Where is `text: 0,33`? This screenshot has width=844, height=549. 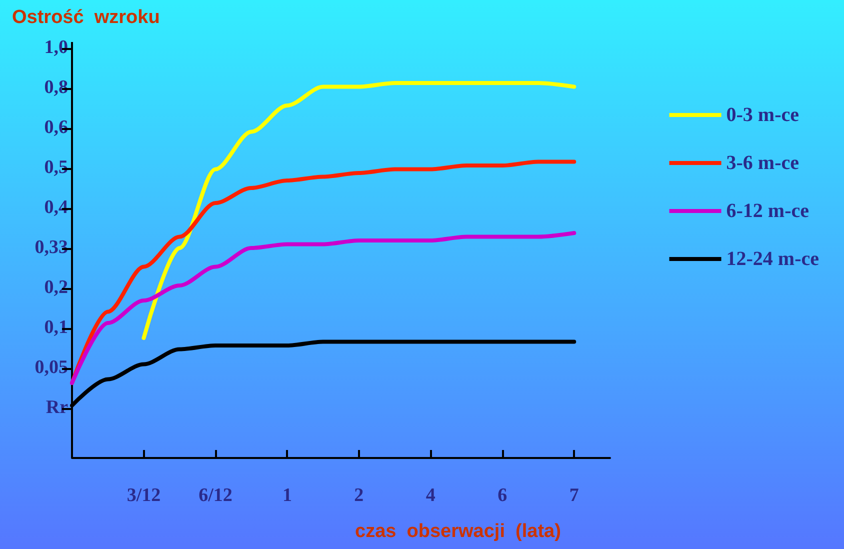
text: 0,33 is located at coordinates (51, 247).